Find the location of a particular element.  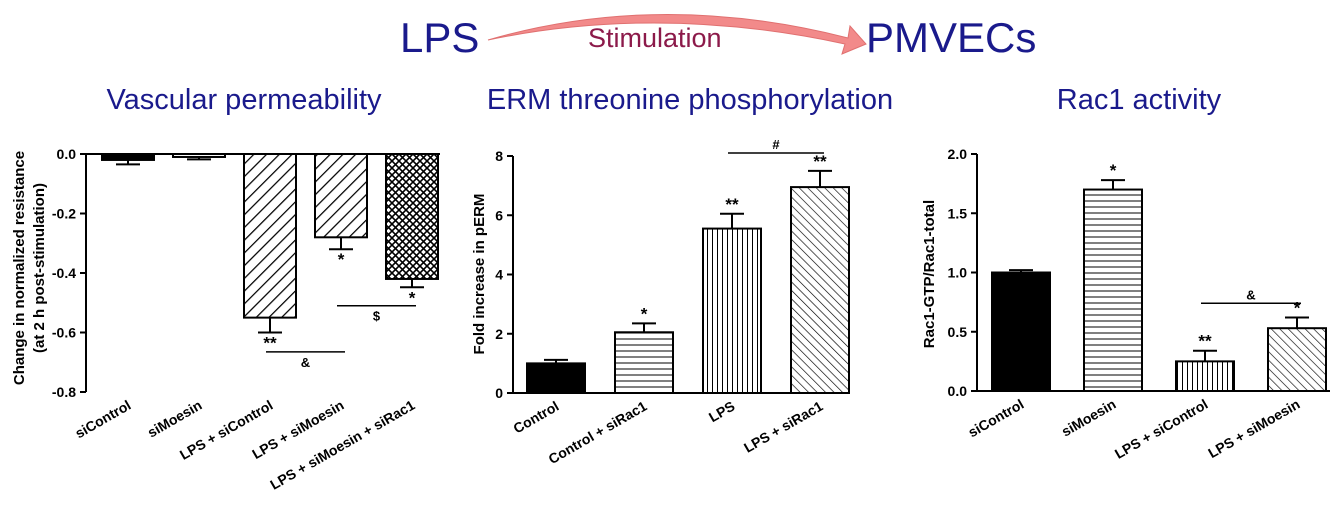

y-axis-label: Rac1-GTP/Rac1-total is located at coordinates (929, 274).